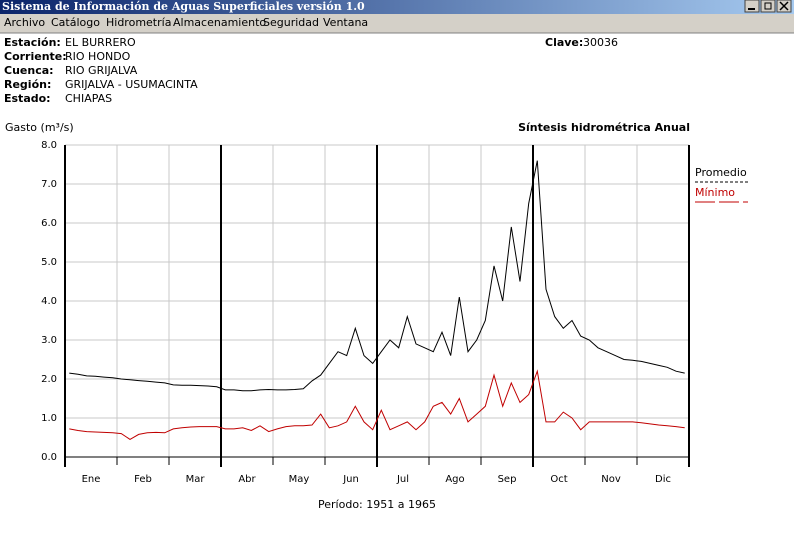 Image resolution: width=794 pixels, height=544 pixels. I want to click on y-tick-label: 6.0, so click(49, 223).